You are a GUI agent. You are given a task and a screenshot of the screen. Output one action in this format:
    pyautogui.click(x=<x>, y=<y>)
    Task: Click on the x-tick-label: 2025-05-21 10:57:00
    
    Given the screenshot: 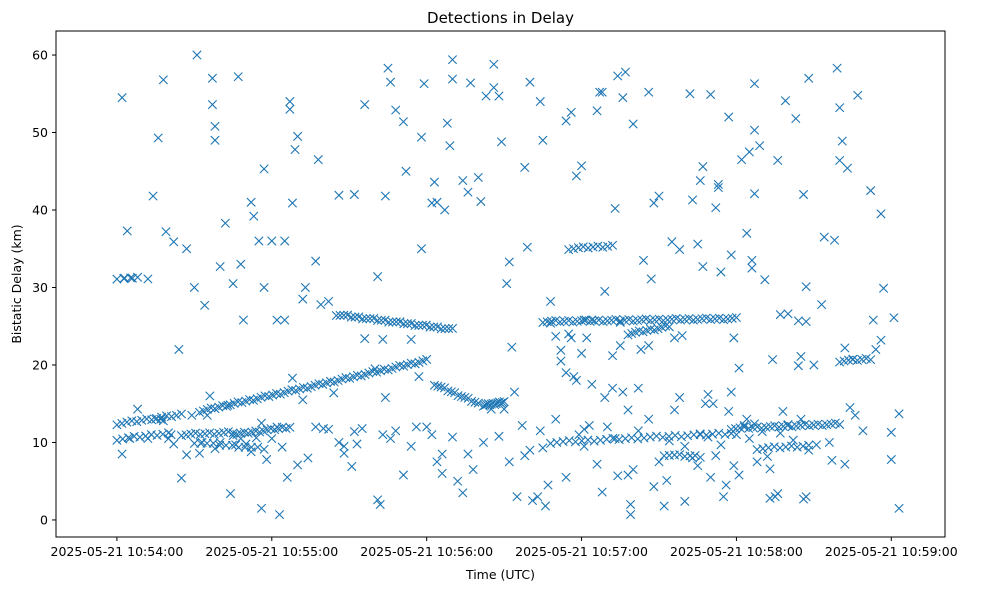 What is the action you would take?
    pyautogui.click(x=581, y=551)
    